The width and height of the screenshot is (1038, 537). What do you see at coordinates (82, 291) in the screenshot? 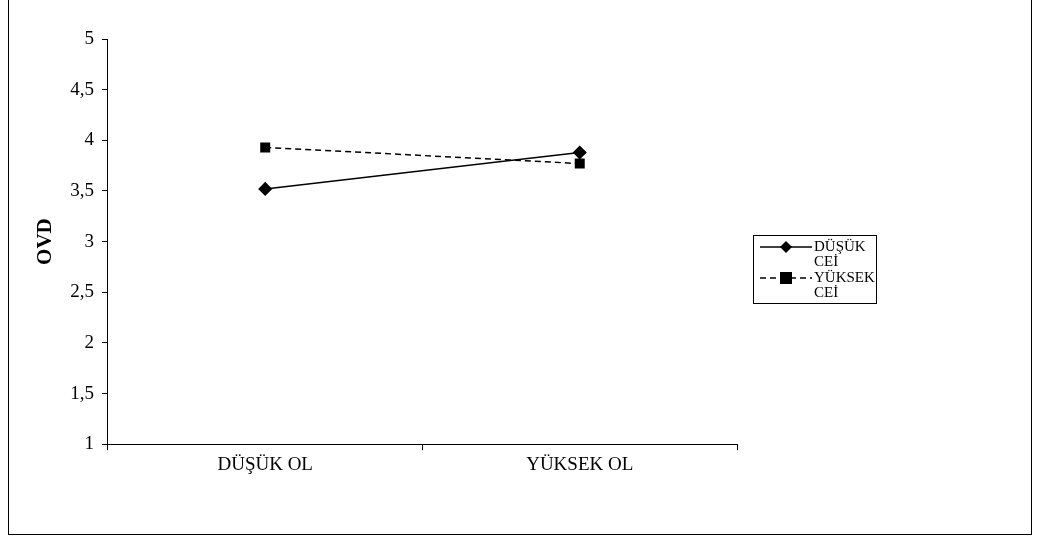
I see `y-tick-label: 2,5` at bounding box center [82, 291].